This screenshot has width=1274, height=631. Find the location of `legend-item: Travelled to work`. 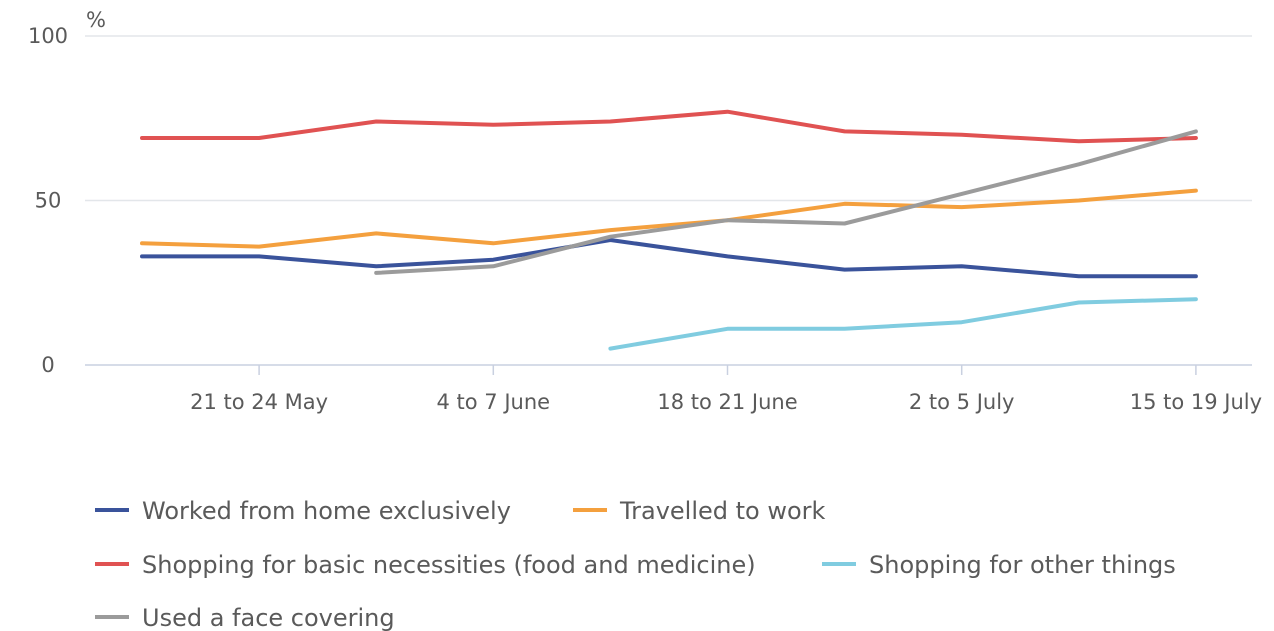

legend-item: Travelled to work is located at coordinates (699, 511).